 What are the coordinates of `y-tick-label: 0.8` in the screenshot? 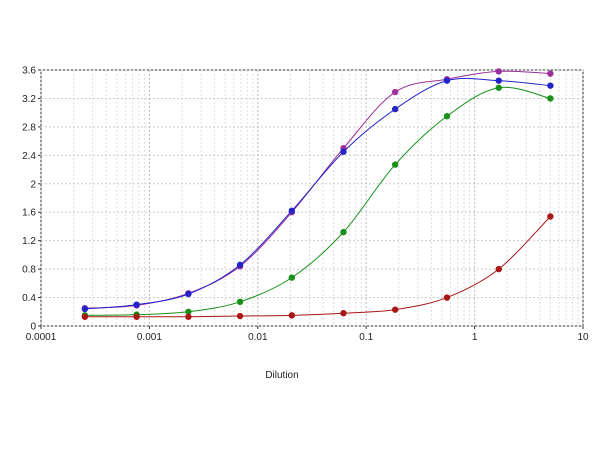 It's located at (29, 270).